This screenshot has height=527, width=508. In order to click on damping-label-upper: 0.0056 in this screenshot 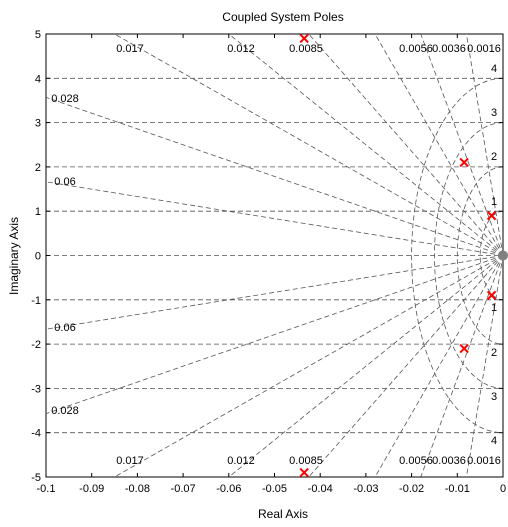, I will do `click(416, 49)`.